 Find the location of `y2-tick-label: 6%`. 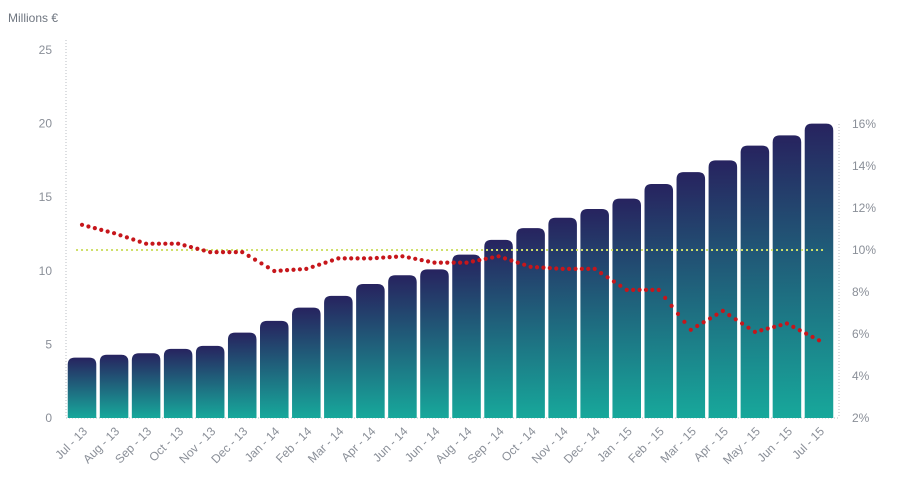

y2-tick-label: 6% is located at coordinates (861, 334).